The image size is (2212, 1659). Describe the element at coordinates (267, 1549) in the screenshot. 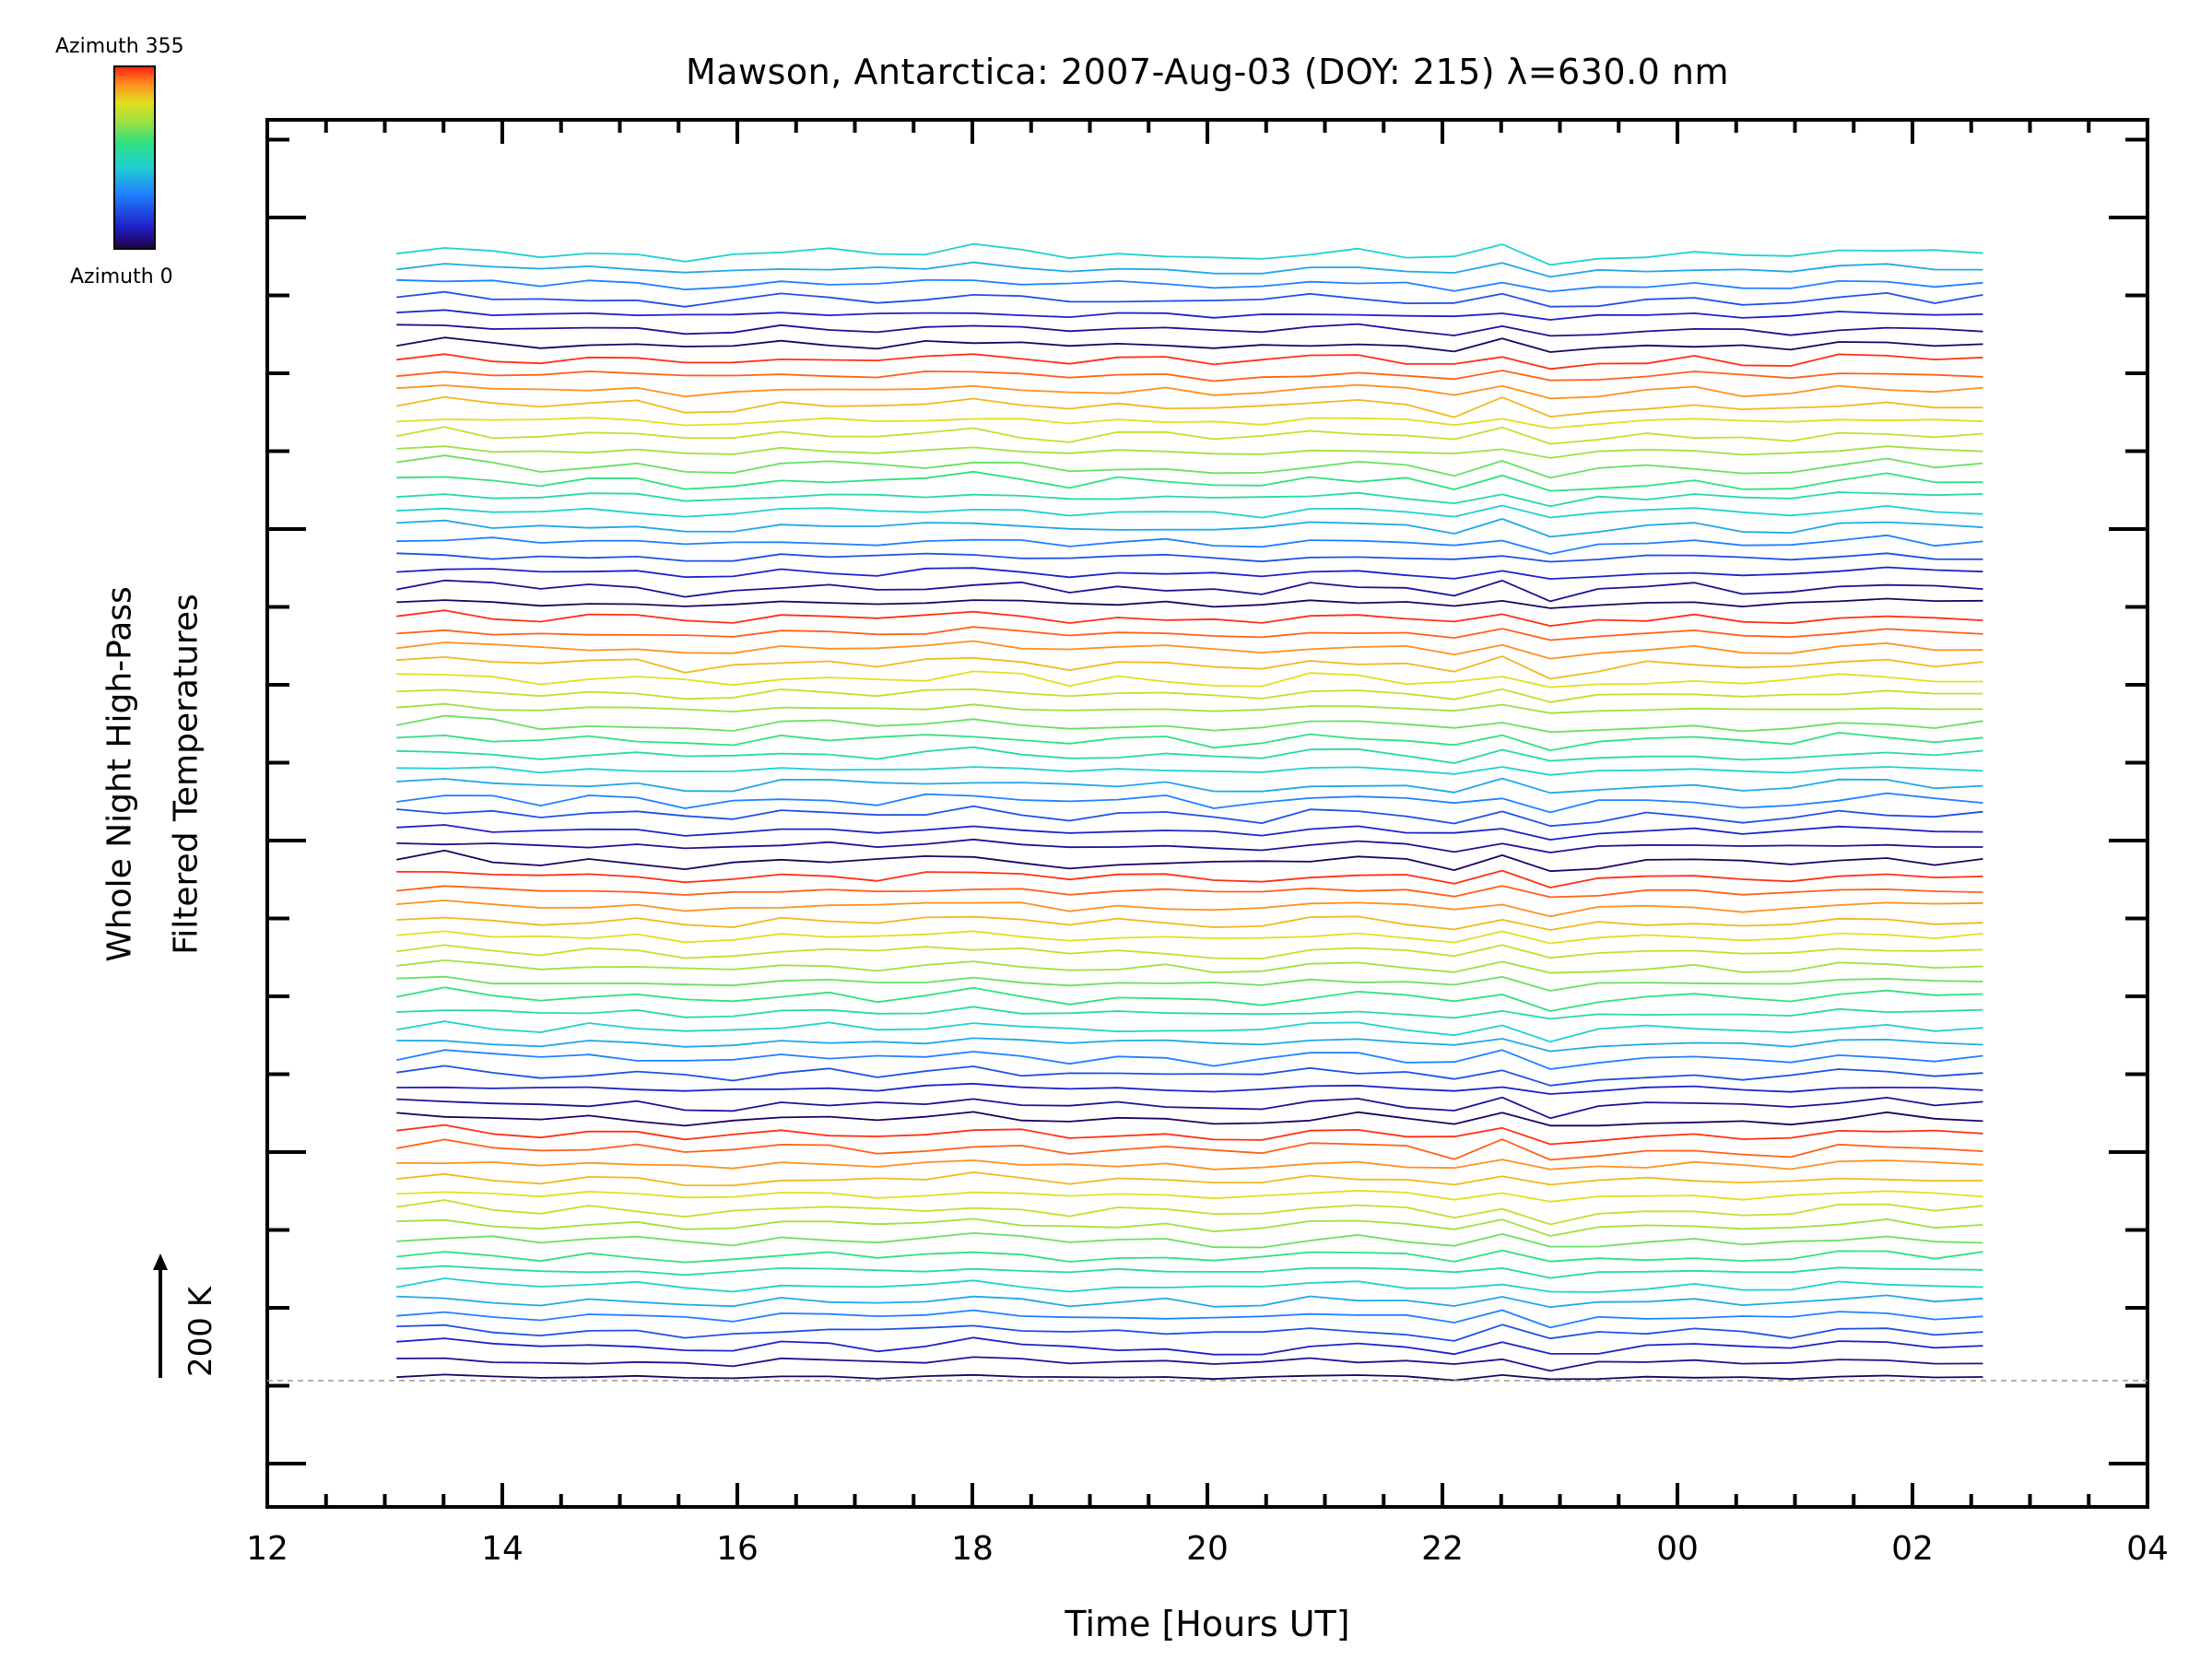

I see `x-tick-label: 12` at that location.